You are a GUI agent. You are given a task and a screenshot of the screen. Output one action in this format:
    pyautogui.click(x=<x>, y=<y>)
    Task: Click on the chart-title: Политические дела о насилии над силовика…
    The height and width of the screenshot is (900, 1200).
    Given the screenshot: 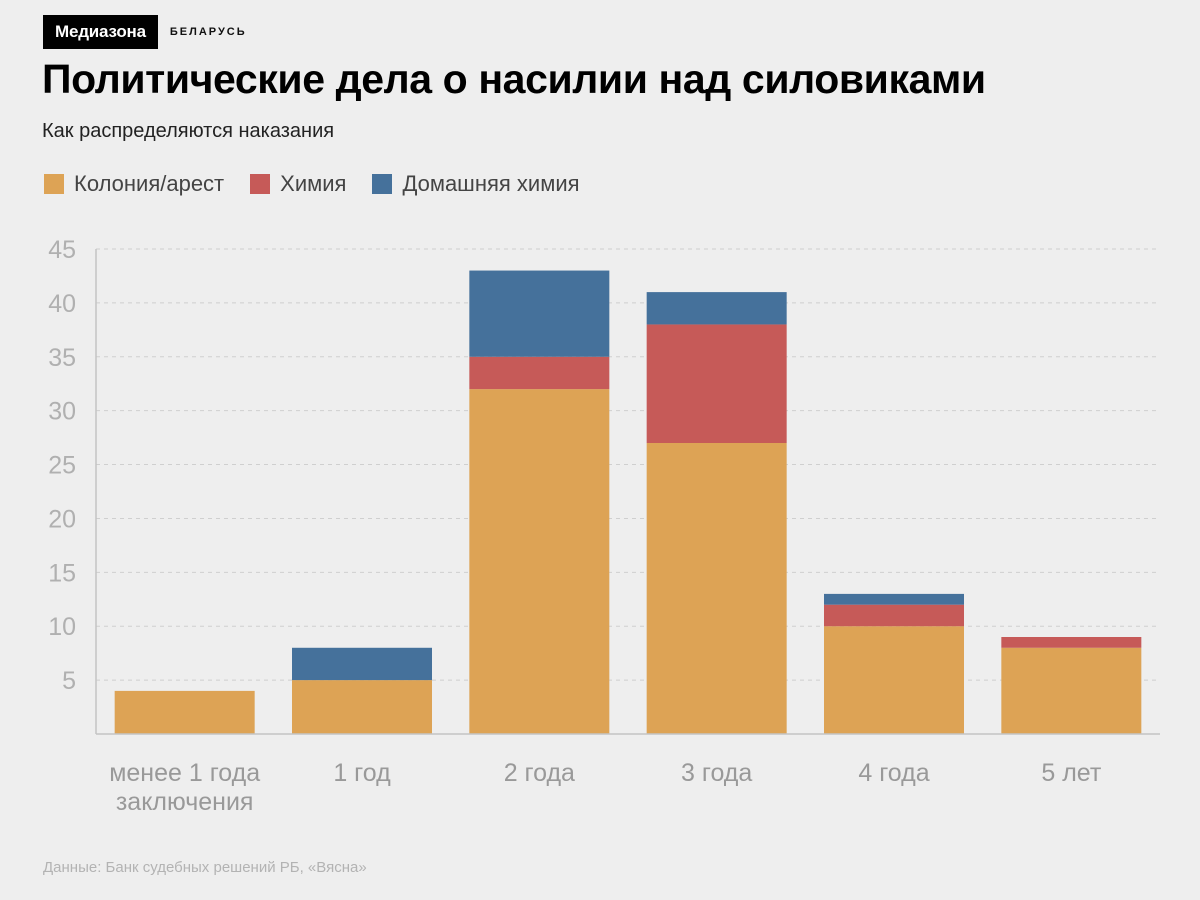 What is the action you would take?
    pyautogui.click(x=514, y=79)
    